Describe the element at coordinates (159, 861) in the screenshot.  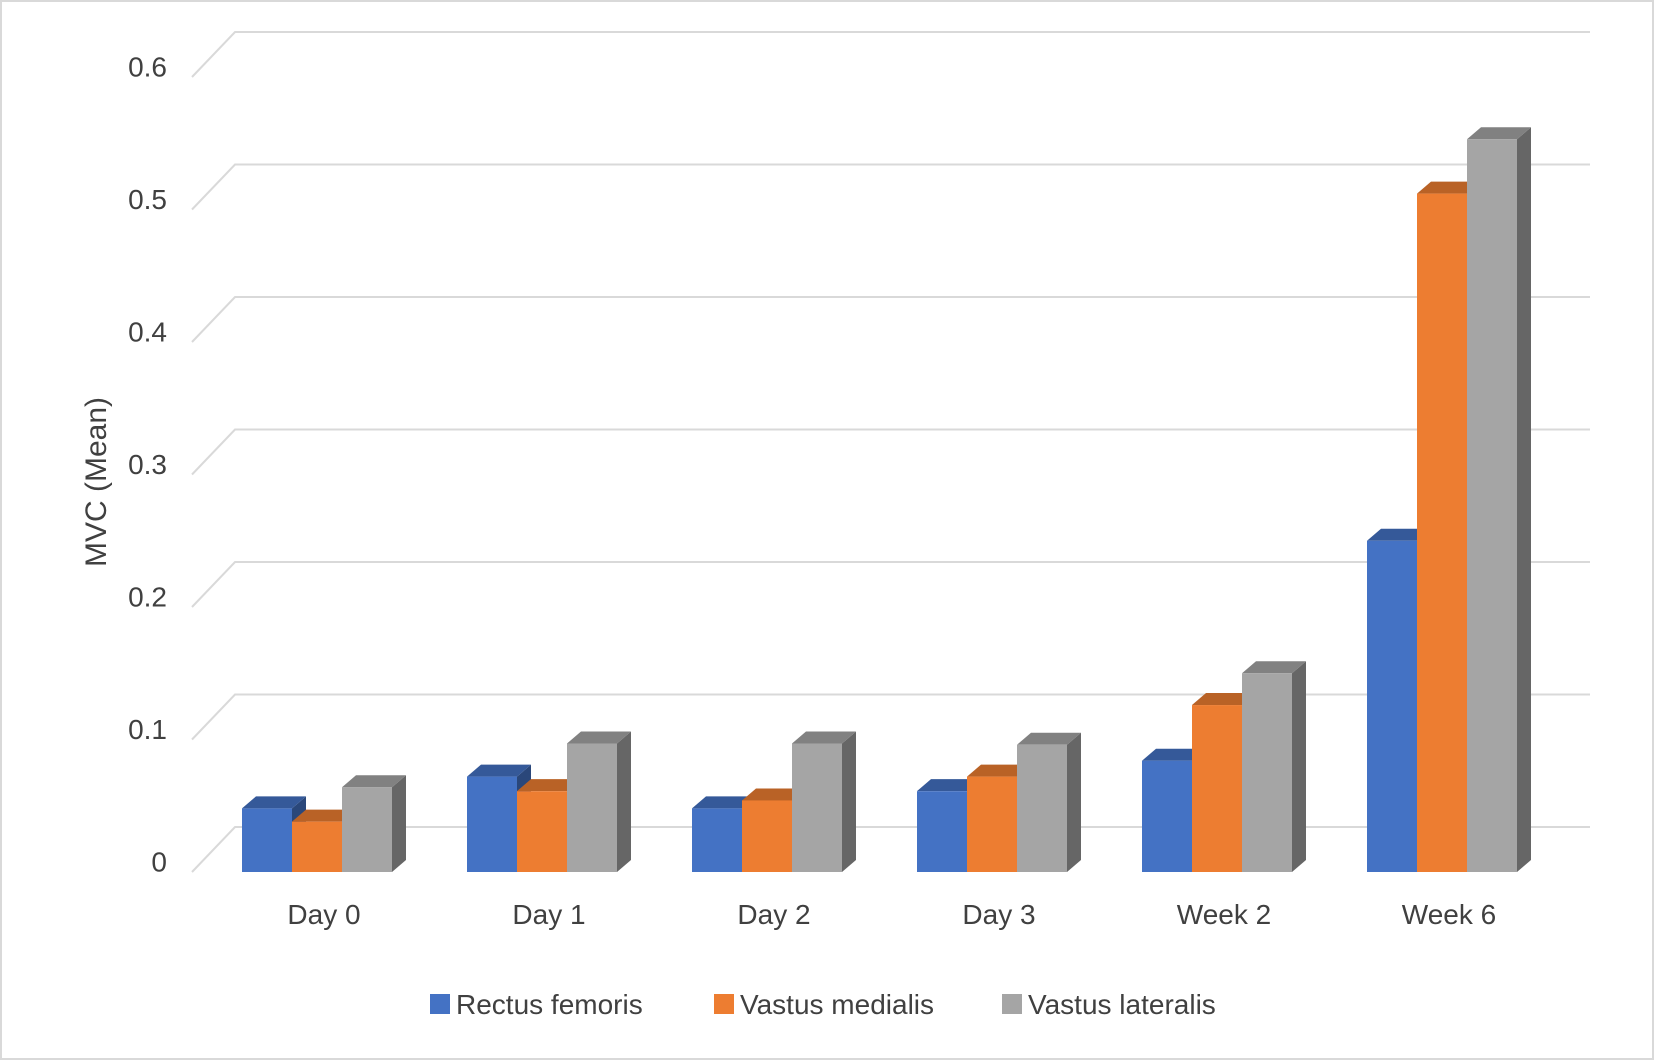
I see `y-tick-label: 0` at that location.